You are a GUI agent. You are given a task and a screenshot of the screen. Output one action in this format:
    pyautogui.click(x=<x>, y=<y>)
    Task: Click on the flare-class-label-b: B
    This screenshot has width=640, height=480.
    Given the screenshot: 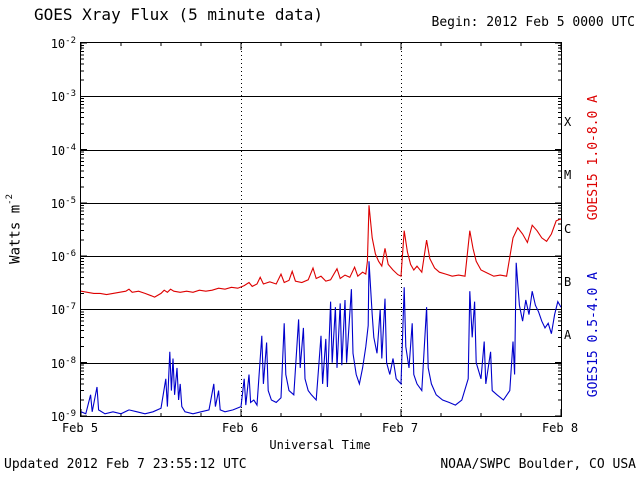 What is the action you would take?
    pyautogui.click(x=568, y=281)
    